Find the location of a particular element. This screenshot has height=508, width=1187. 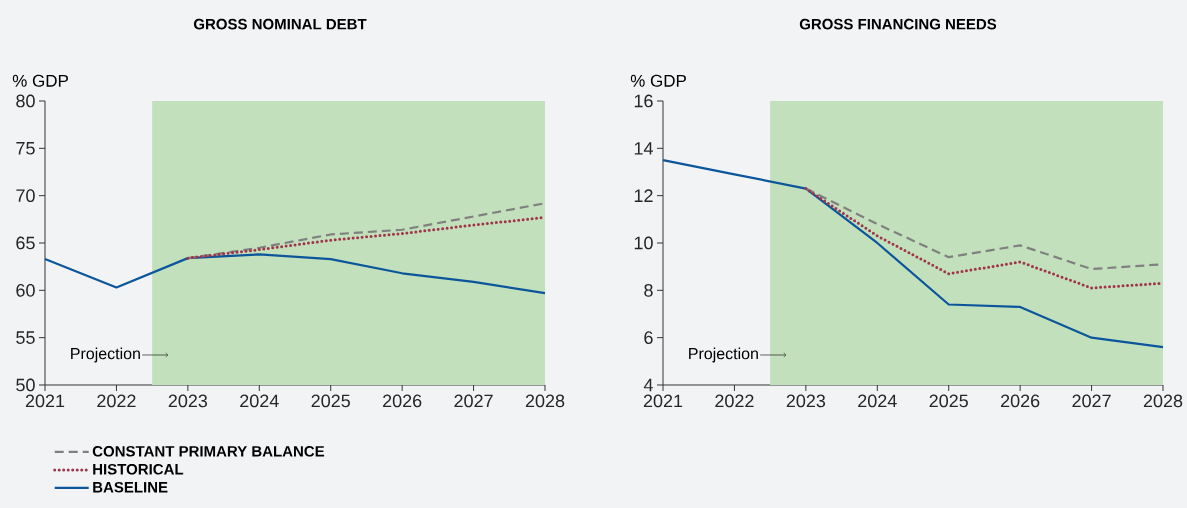

y-tick-label: 50 is located at coordinates (25, 385).